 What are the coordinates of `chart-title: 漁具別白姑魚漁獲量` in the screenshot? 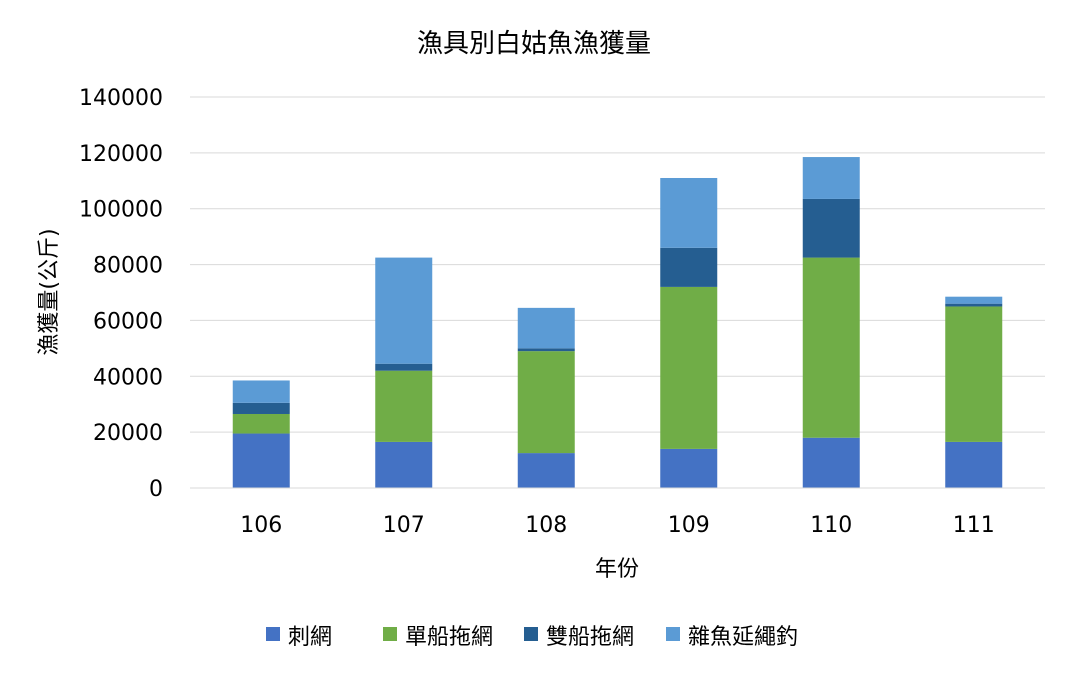 It's located at (534, 44).